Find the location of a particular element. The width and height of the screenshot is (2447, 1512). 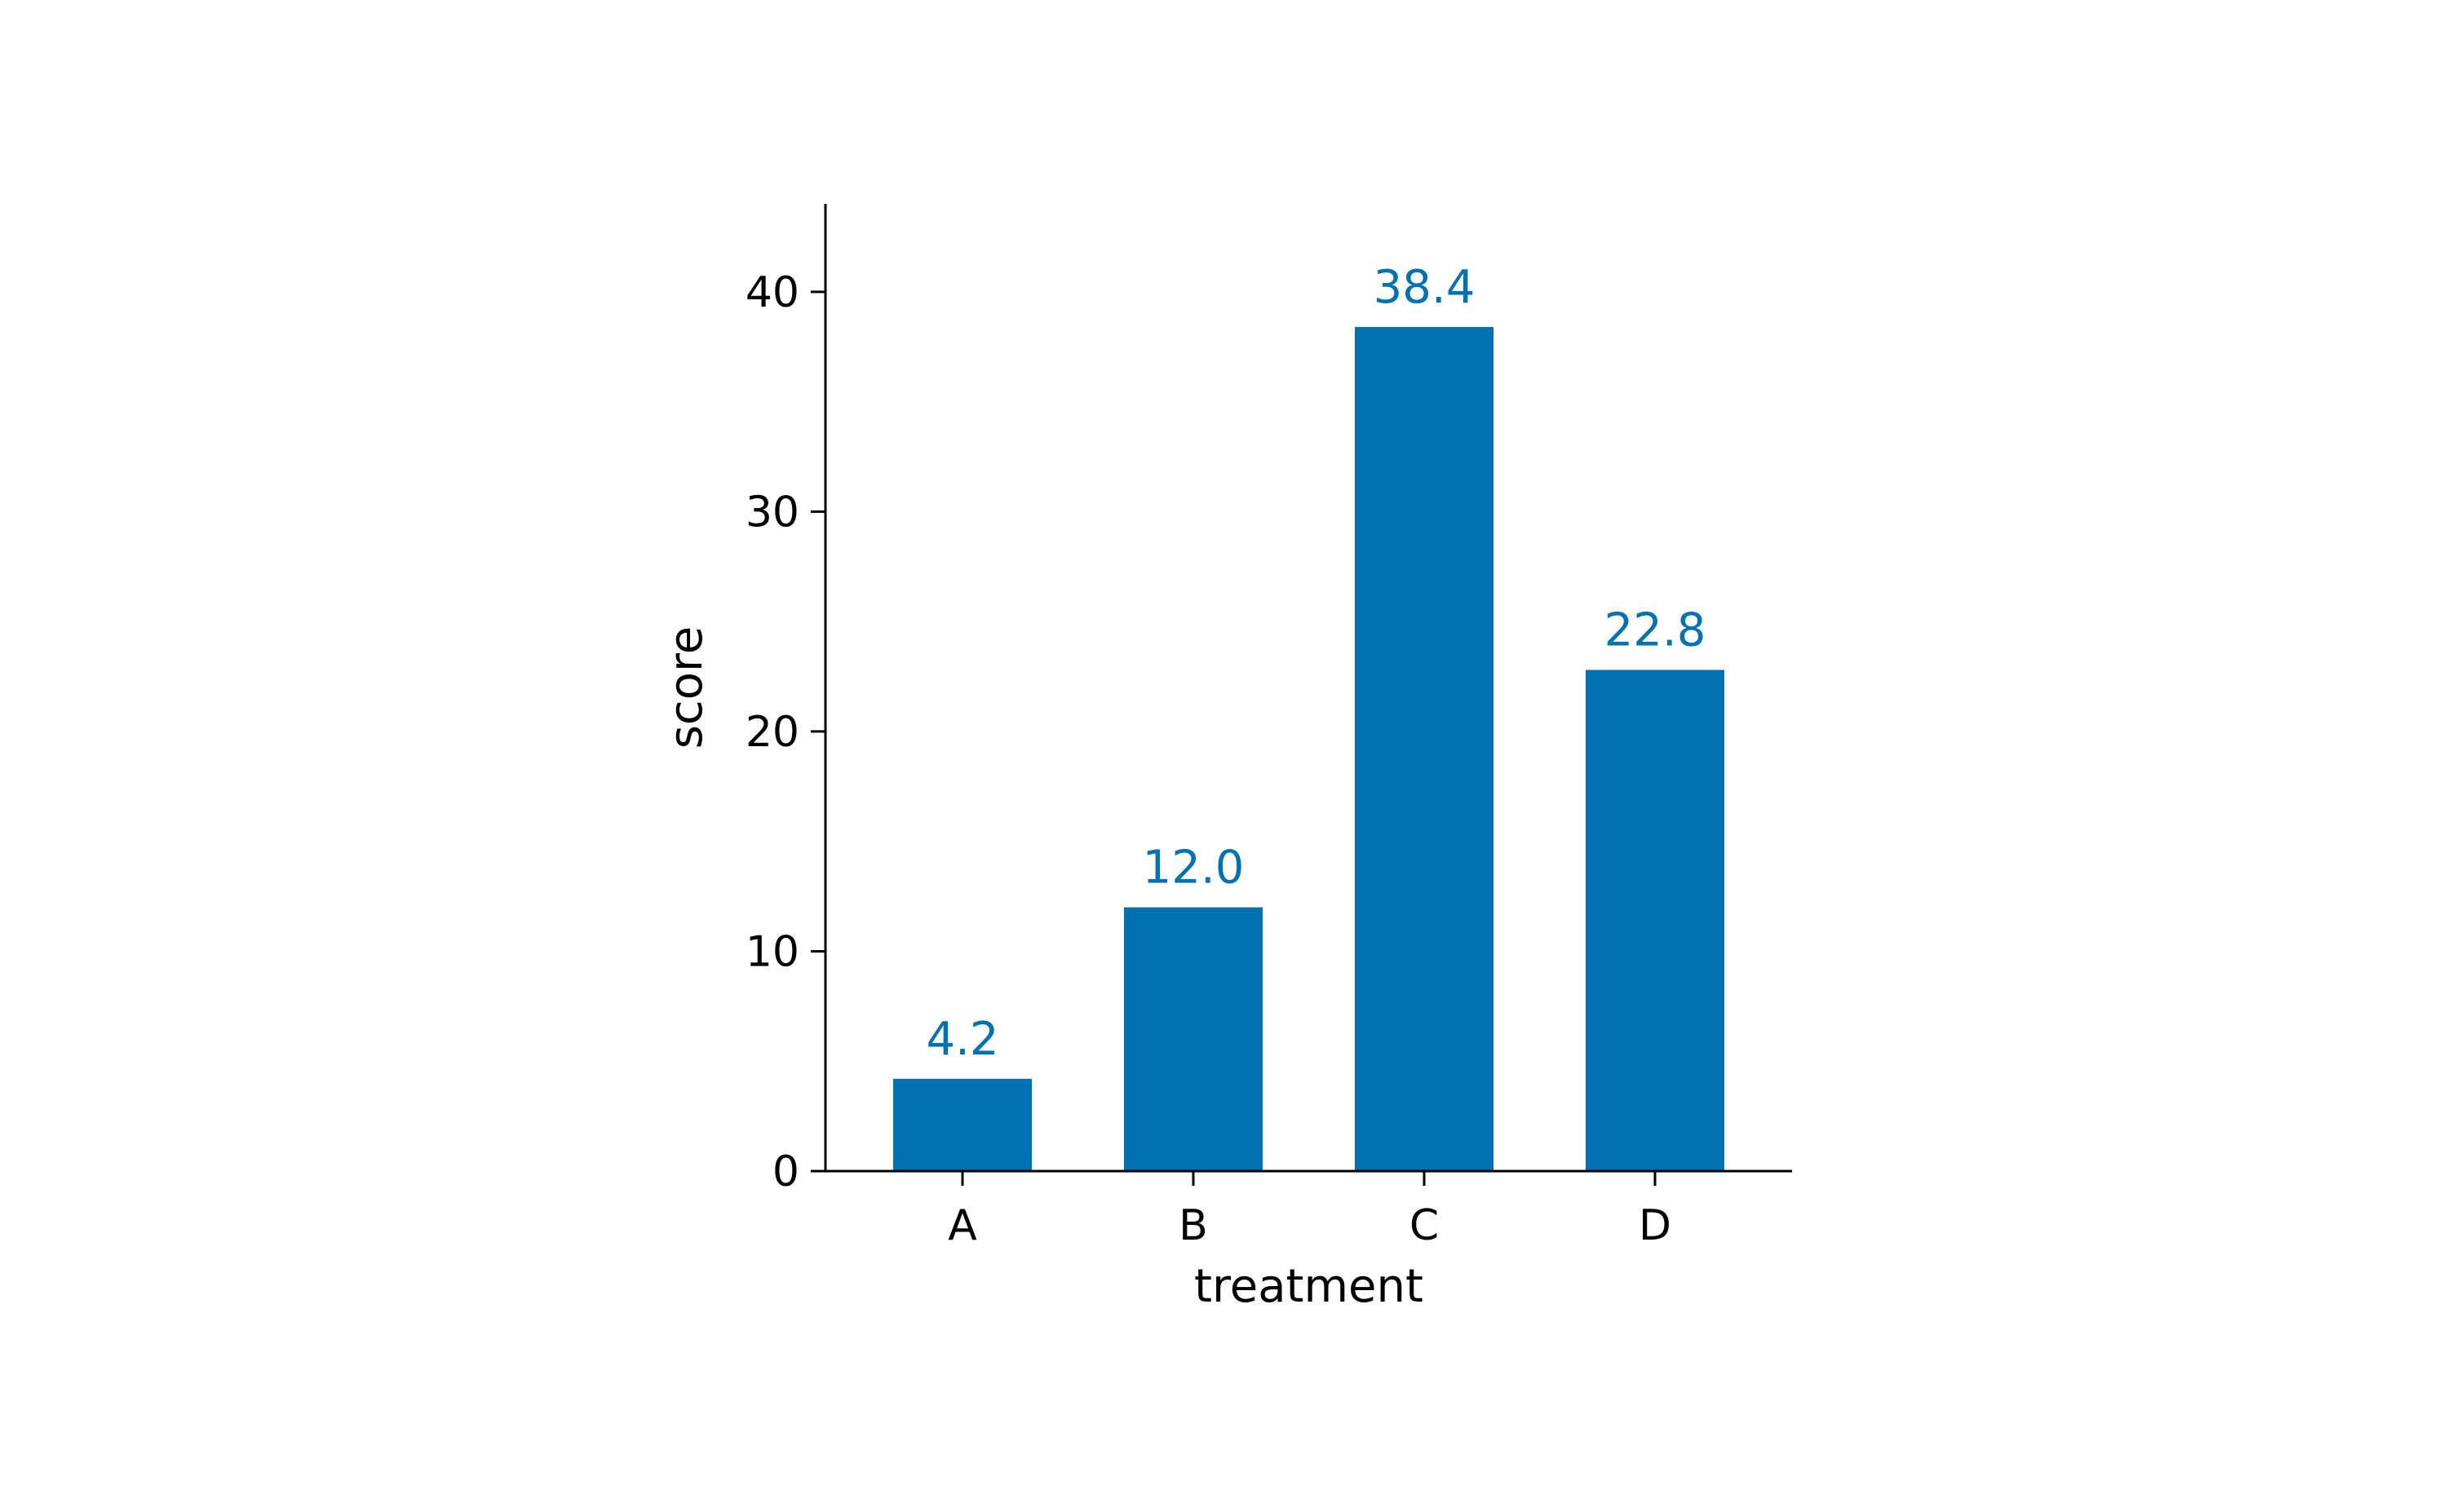

value-label-C: 38.4 is located at coordinates (1425, 287).